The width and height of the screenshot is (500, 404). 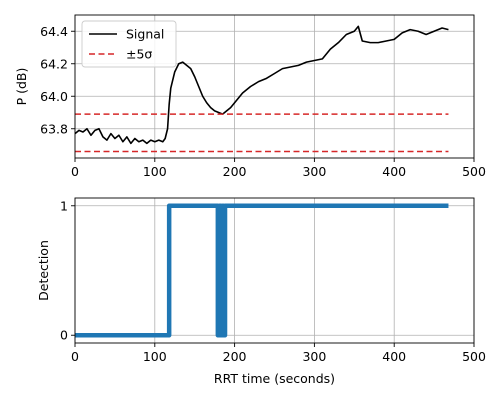 I want to click on legend-box, so click(x=129, y=44).